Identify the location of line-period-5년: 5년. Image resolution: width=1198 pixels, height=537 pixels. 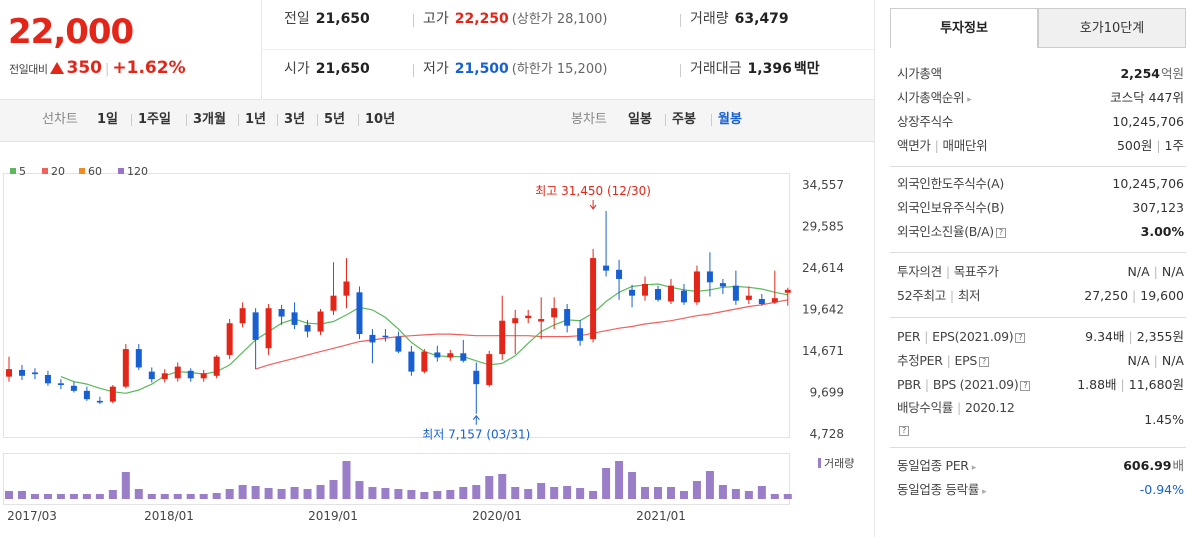
(335, 119).